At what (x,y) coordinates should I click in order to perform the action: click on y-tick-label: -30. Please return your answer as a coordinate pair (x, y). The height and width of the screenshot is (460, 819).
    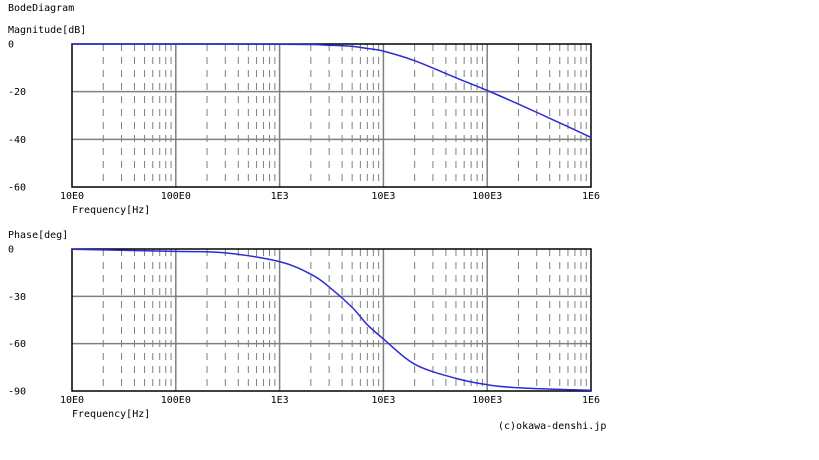
    Looking at the image, I should click on (17, 297).